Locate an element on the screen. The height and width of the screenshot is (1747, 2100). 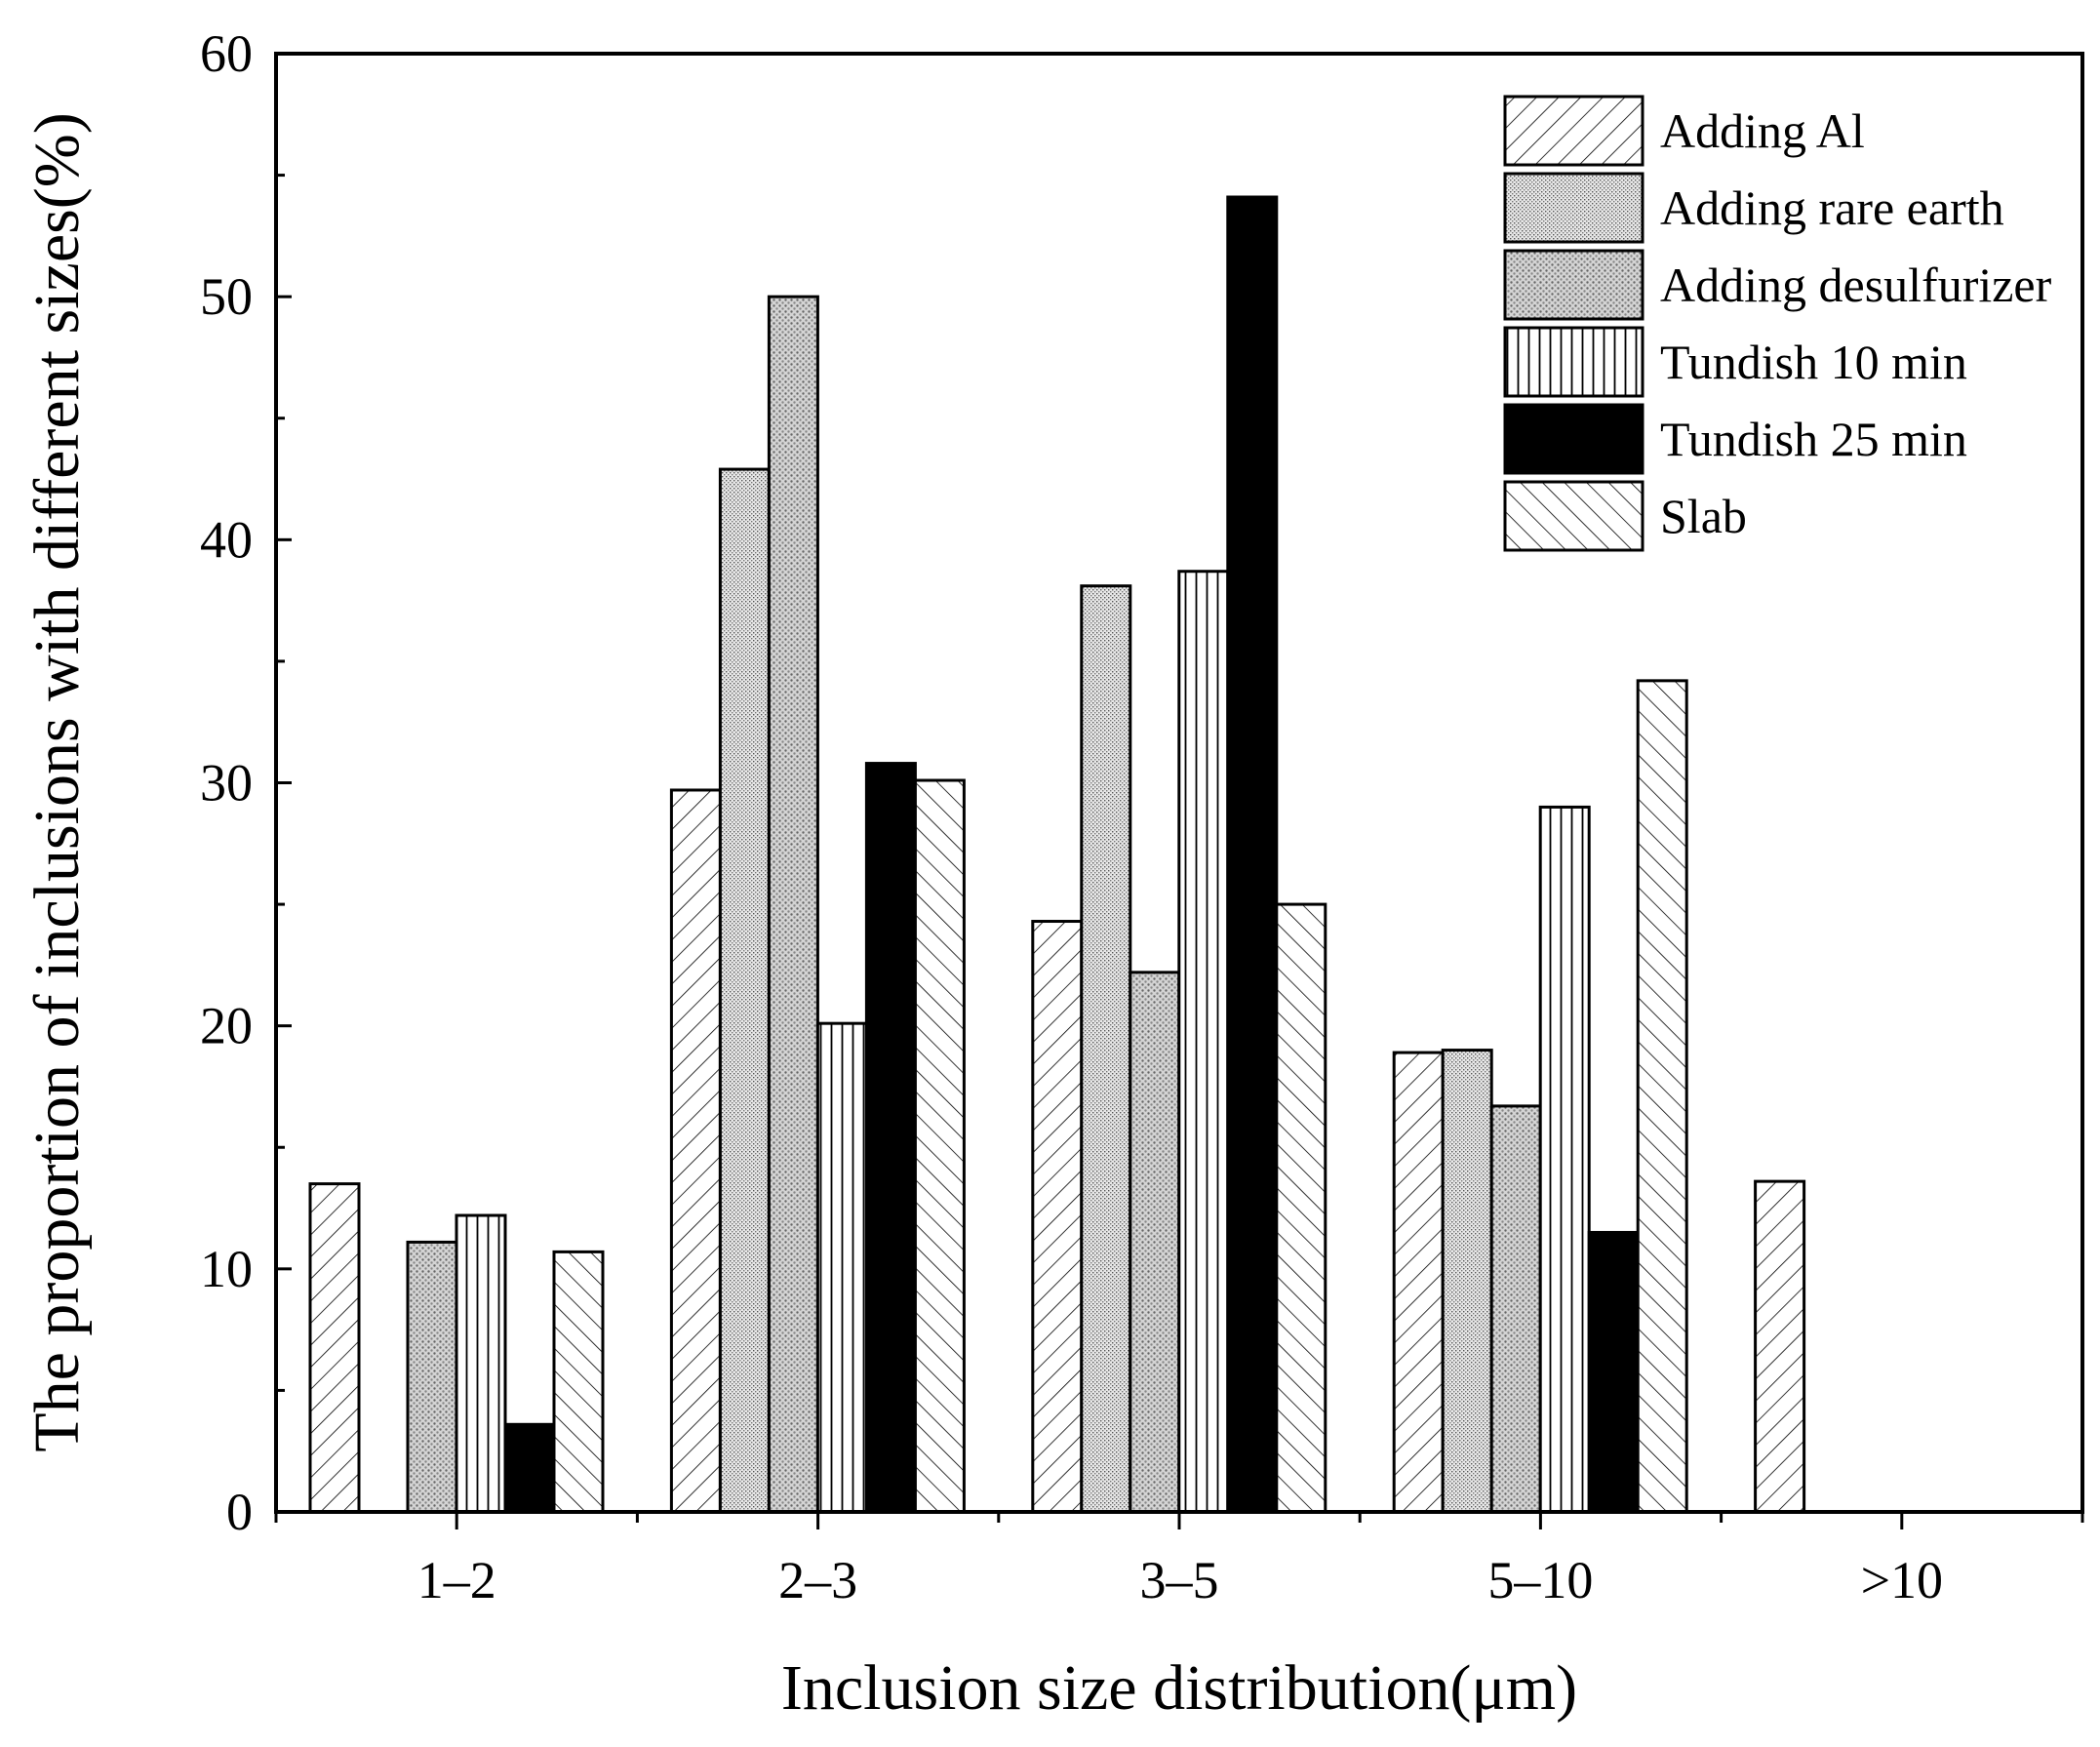
legend-swatch-tundish-25-min is located at coordinates (1574, 439).